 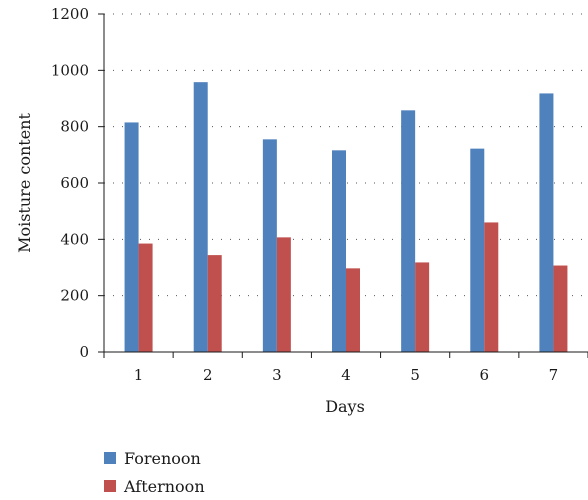 I want to click on x-axis-title: Days, so click(x=345, y=406).